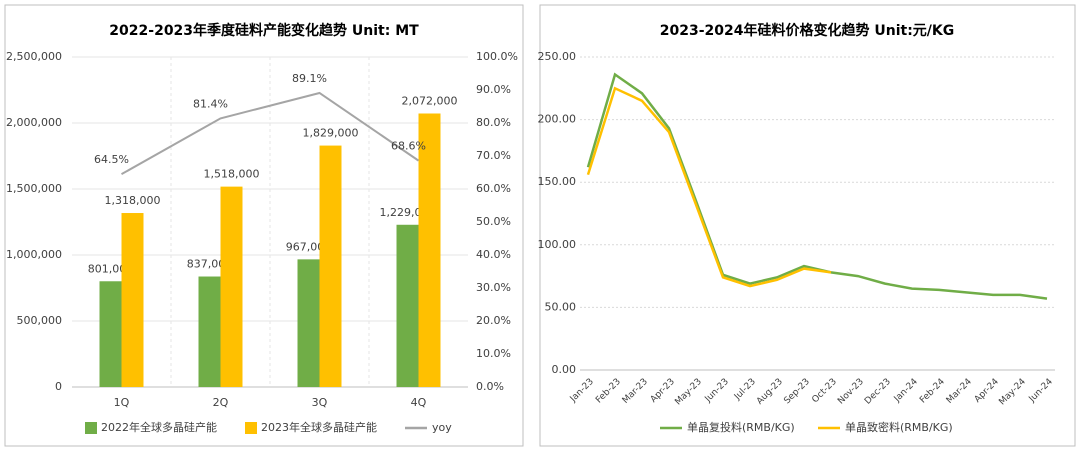  I want to click on y-tick-label: 250.00, so click(557, 56).